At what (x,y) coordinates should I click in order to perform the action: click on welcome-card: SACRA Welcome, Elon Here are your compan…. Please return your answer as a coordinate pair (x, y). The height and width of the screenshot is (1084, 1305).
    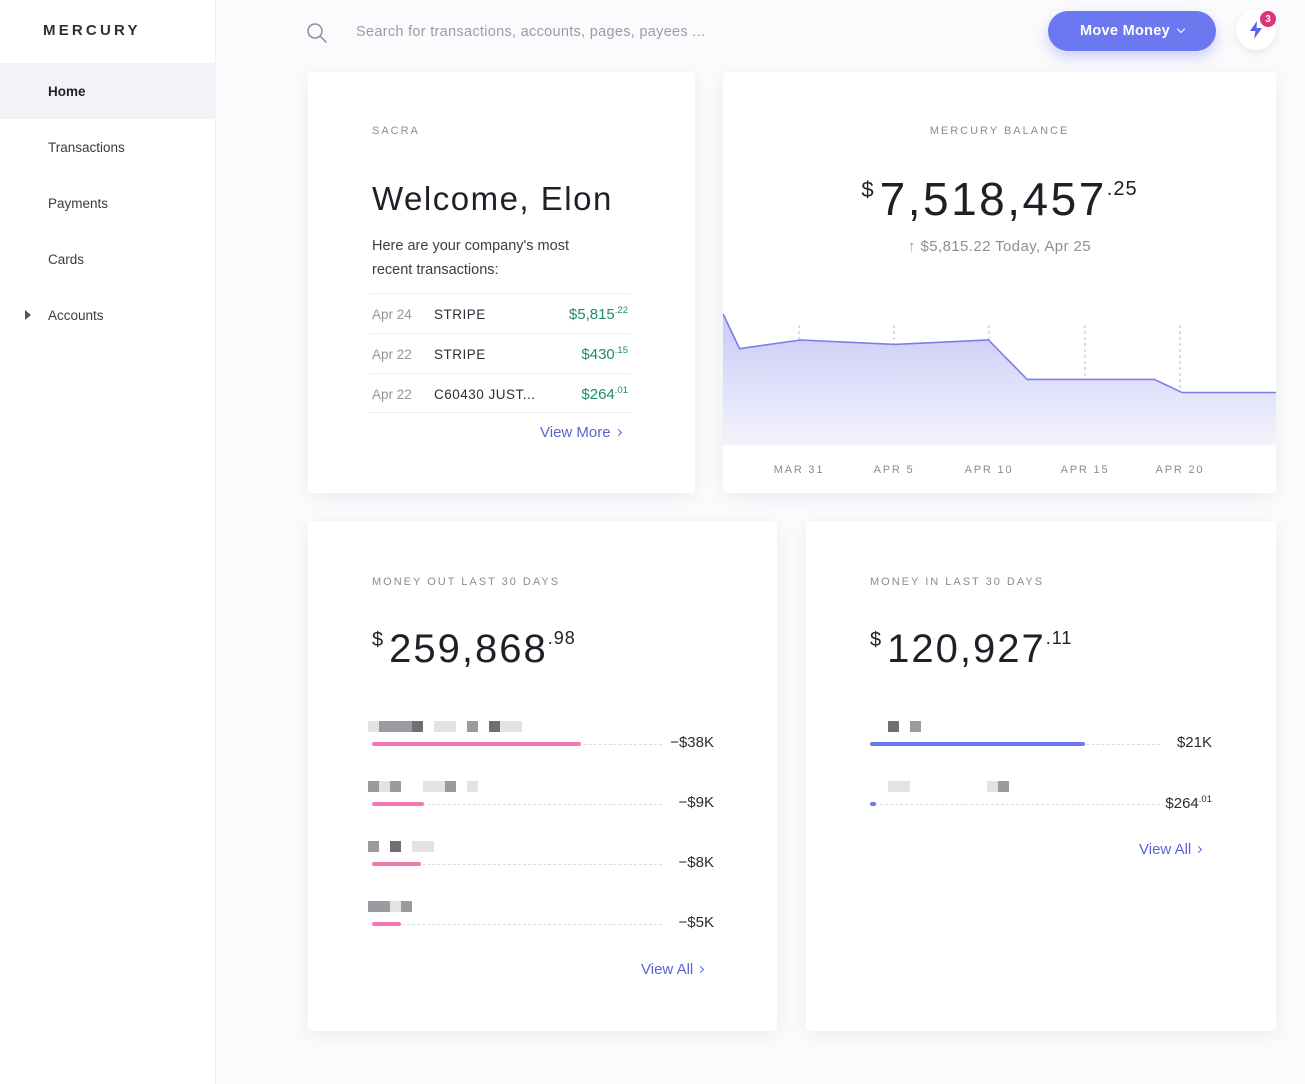
    Looking at the image, I should click on (501, 282).